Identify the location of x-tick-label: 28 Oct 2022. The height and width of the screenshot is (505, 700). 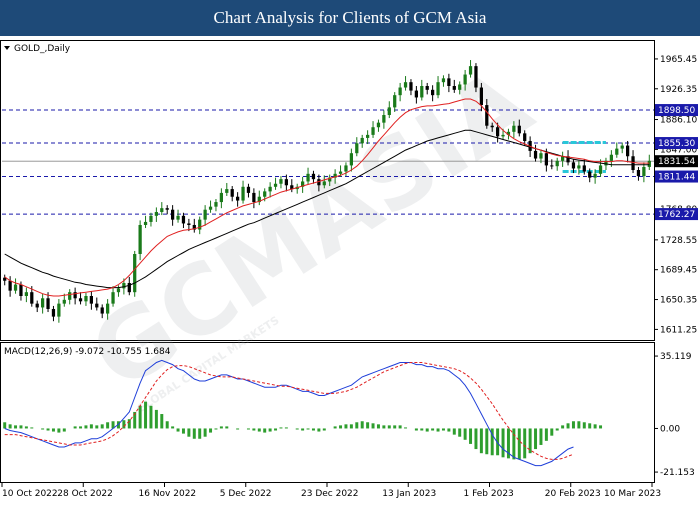
(85, 494).